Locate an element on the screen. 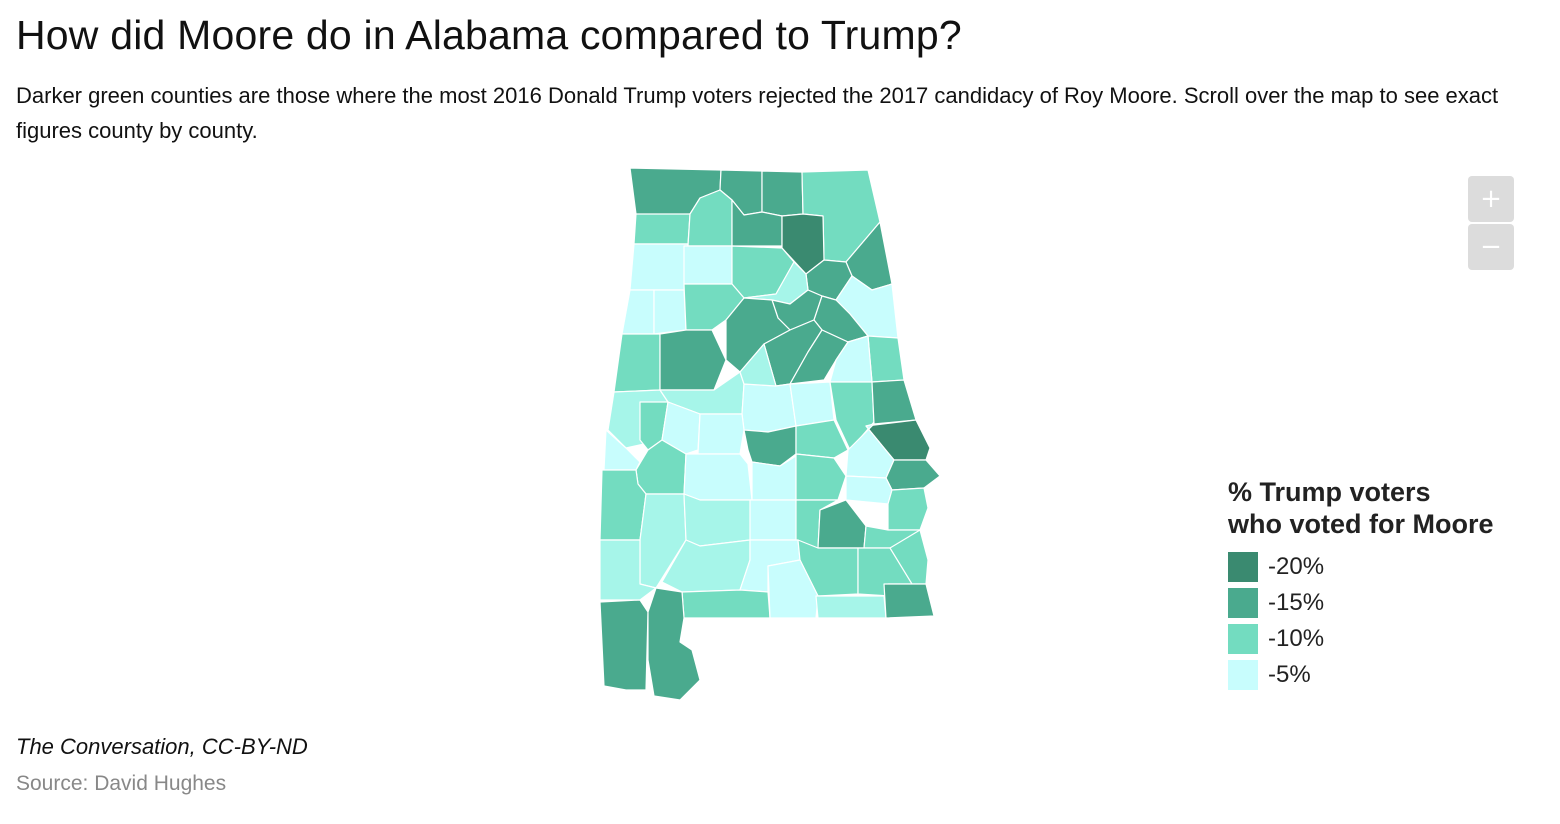  county-dallas is located at coordinates (718, 477).